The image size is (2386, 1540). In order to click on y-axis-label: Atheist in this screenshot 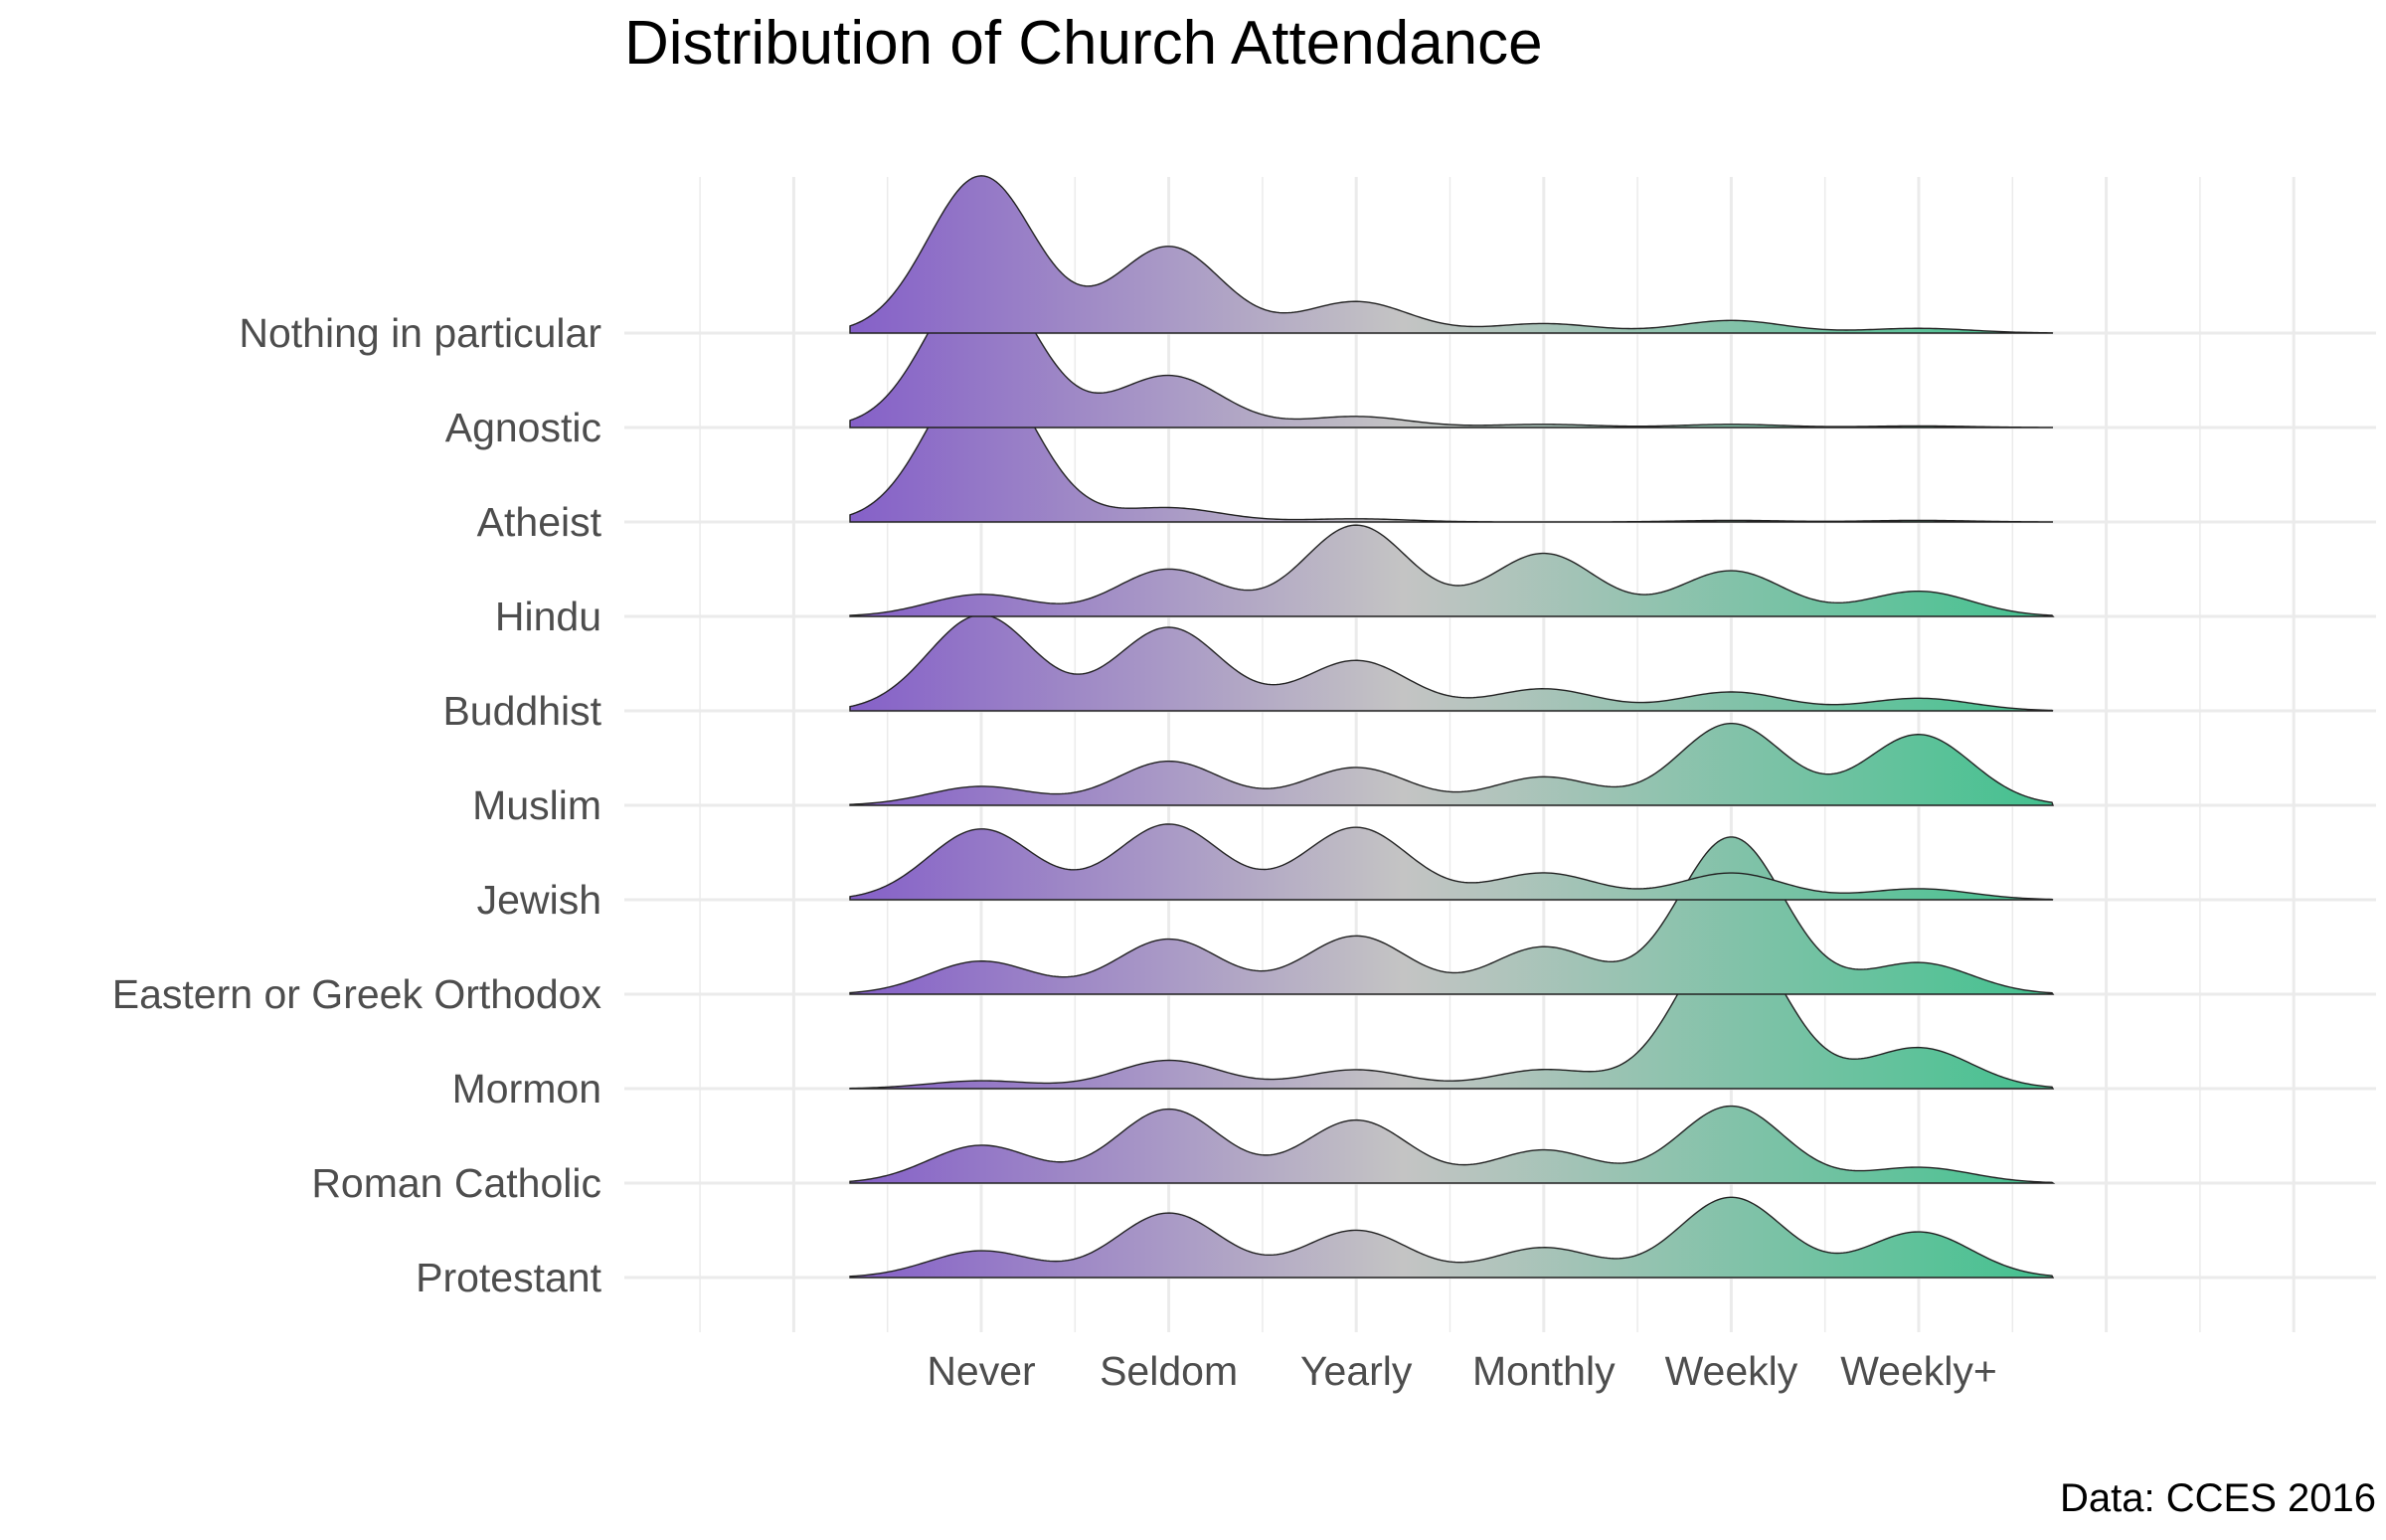, I will do `click(539, 522)`.